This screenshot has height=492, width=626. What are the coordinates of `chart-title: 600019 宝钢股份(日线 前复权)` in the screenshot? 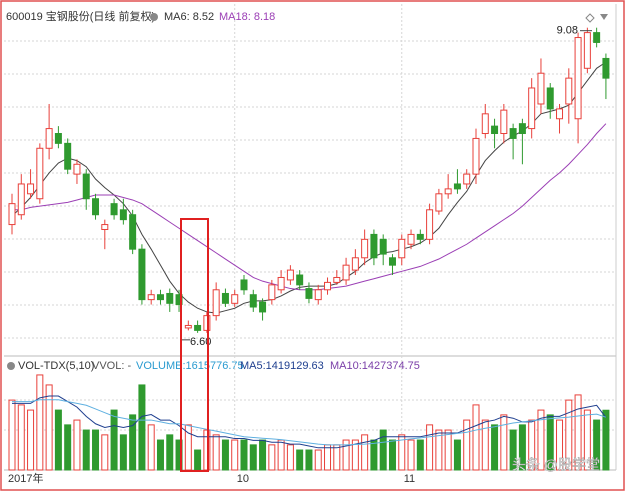 It's located at (80, 16).